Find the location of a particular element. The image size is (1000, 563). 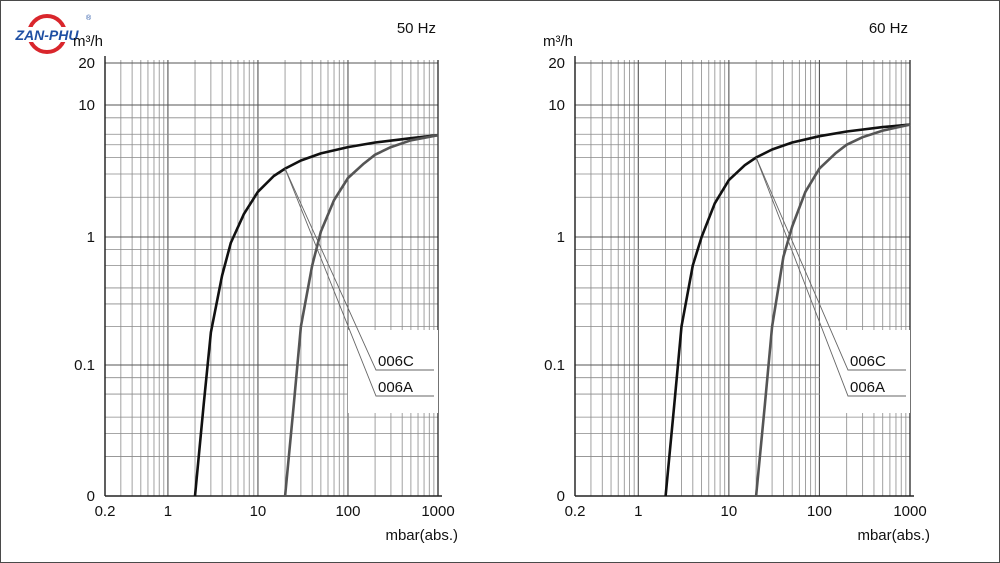

logo-wordmark: ZAN-PHU is located at coordinates (47, 35).